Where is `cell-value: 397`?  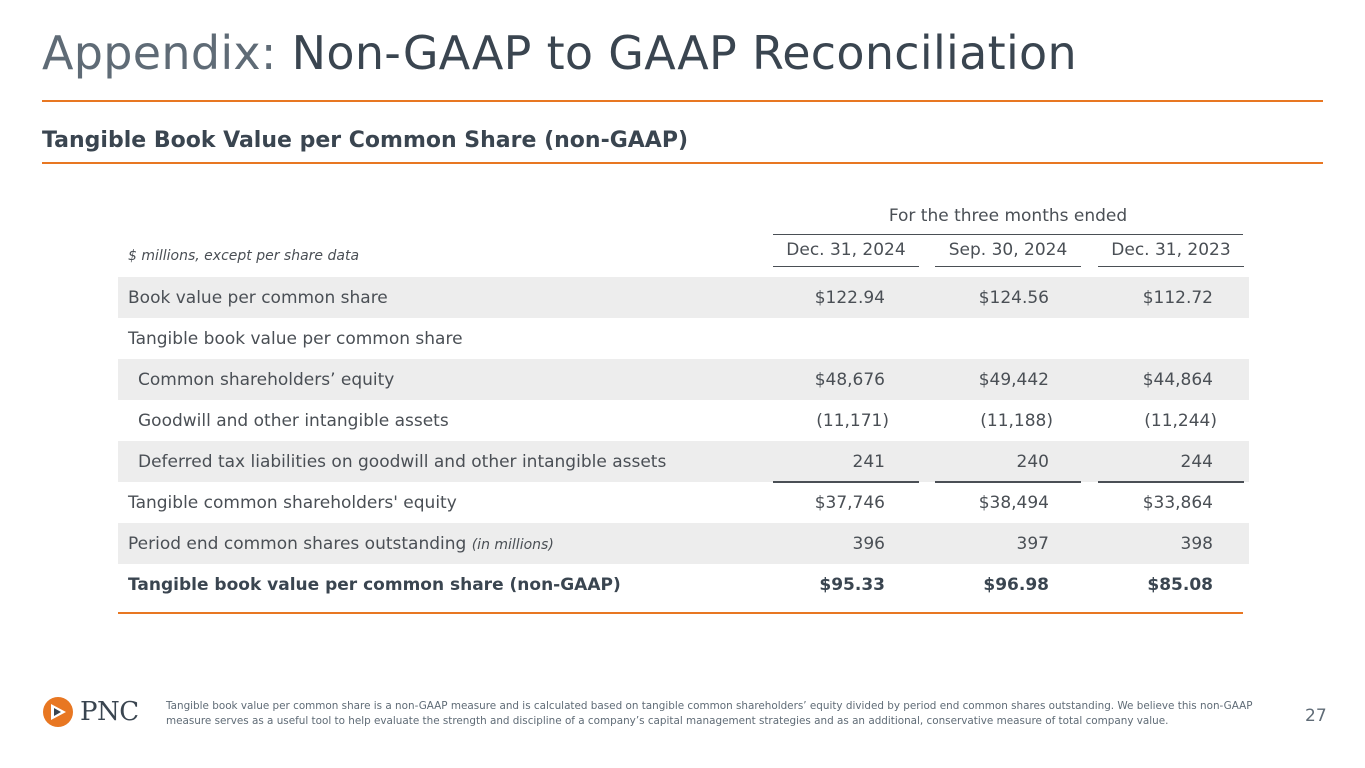
cell-value: 397 is located at coordinates (1032, 543).